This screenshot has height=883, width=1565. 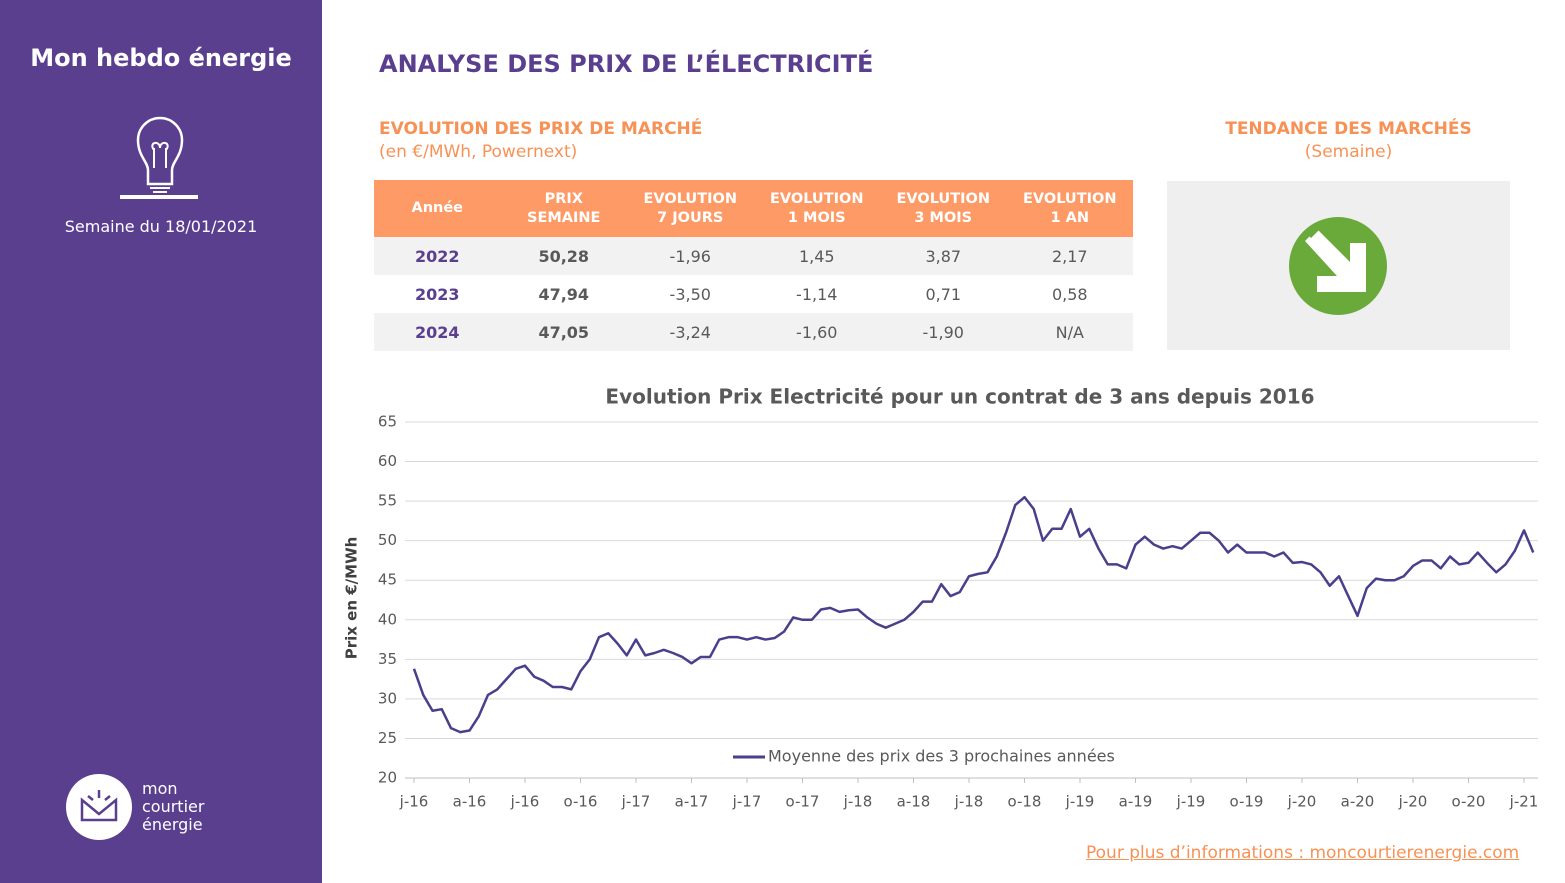 What do you see at coordinates (1524, 802) in the screenshot?
I see `x-tick-label: j-21` at bounding box center [1524, 802].